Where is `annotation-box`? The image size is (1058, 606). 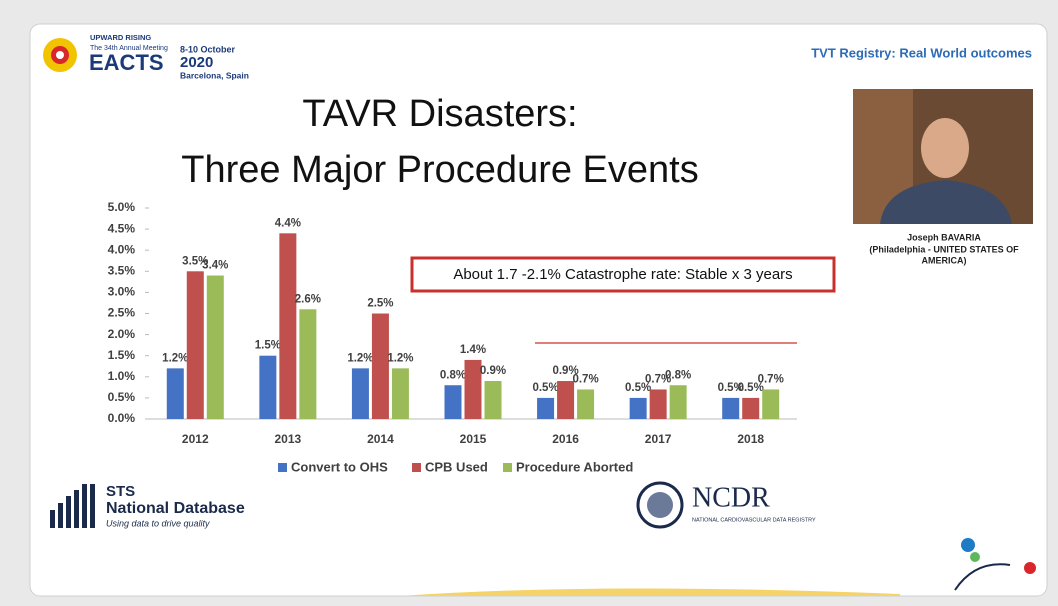 annotation-box is located at coordinates (623, 274).